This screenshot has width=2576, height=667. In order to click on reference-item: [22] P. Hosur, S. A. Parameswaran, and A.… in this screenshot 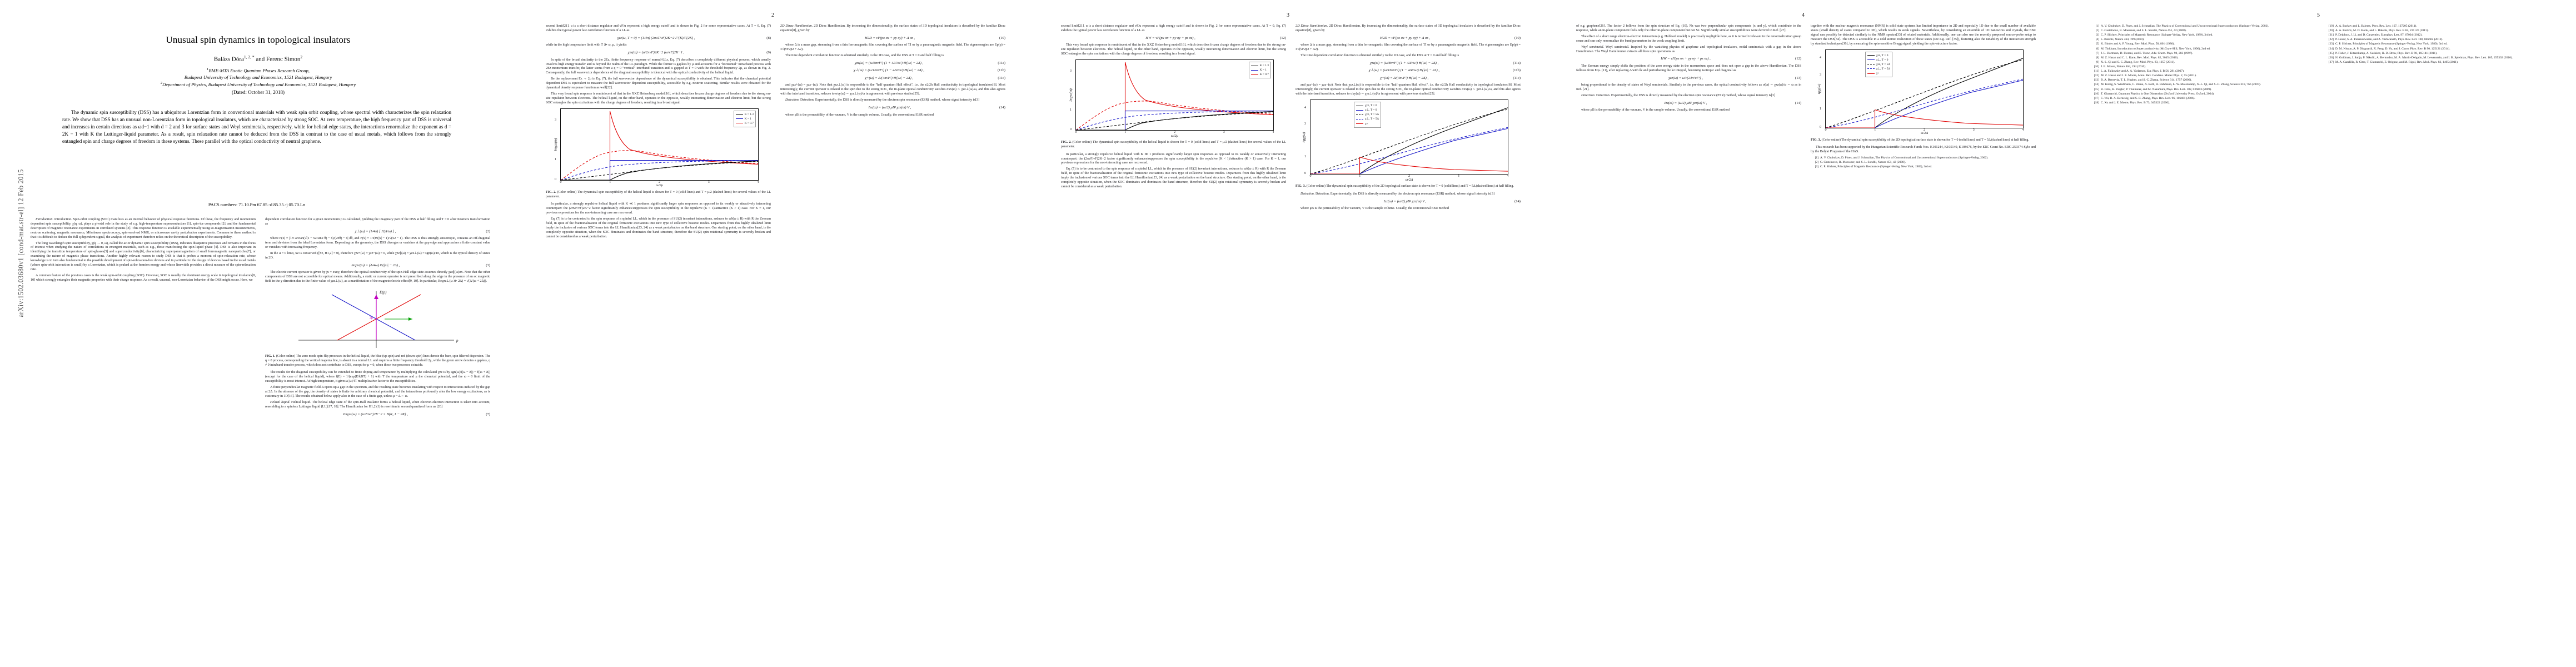, I will do `click(2438, 40)`.